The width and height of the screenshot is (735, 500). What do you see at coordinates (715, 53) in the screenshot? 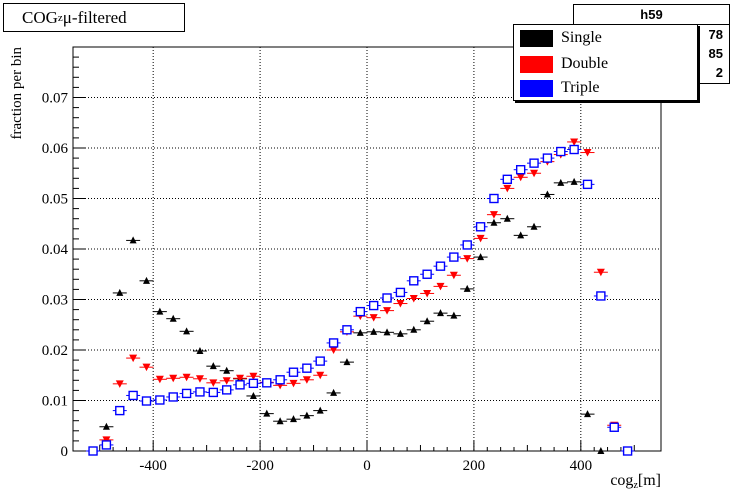
I see `stats-row: 85` at bounding box center [715, 53].